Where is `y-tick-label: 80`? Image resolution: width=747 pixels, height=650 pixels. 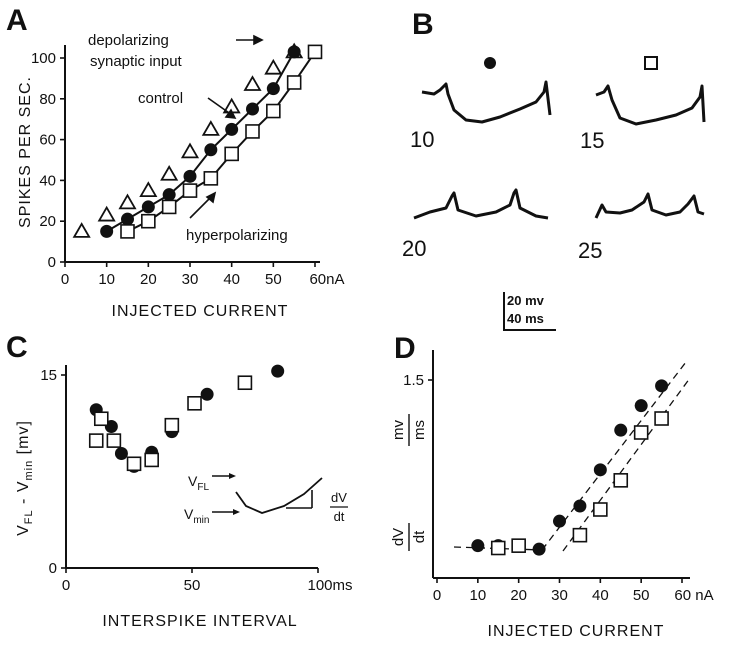 y-tick-label: 80 is located at coordinates (47, 99).